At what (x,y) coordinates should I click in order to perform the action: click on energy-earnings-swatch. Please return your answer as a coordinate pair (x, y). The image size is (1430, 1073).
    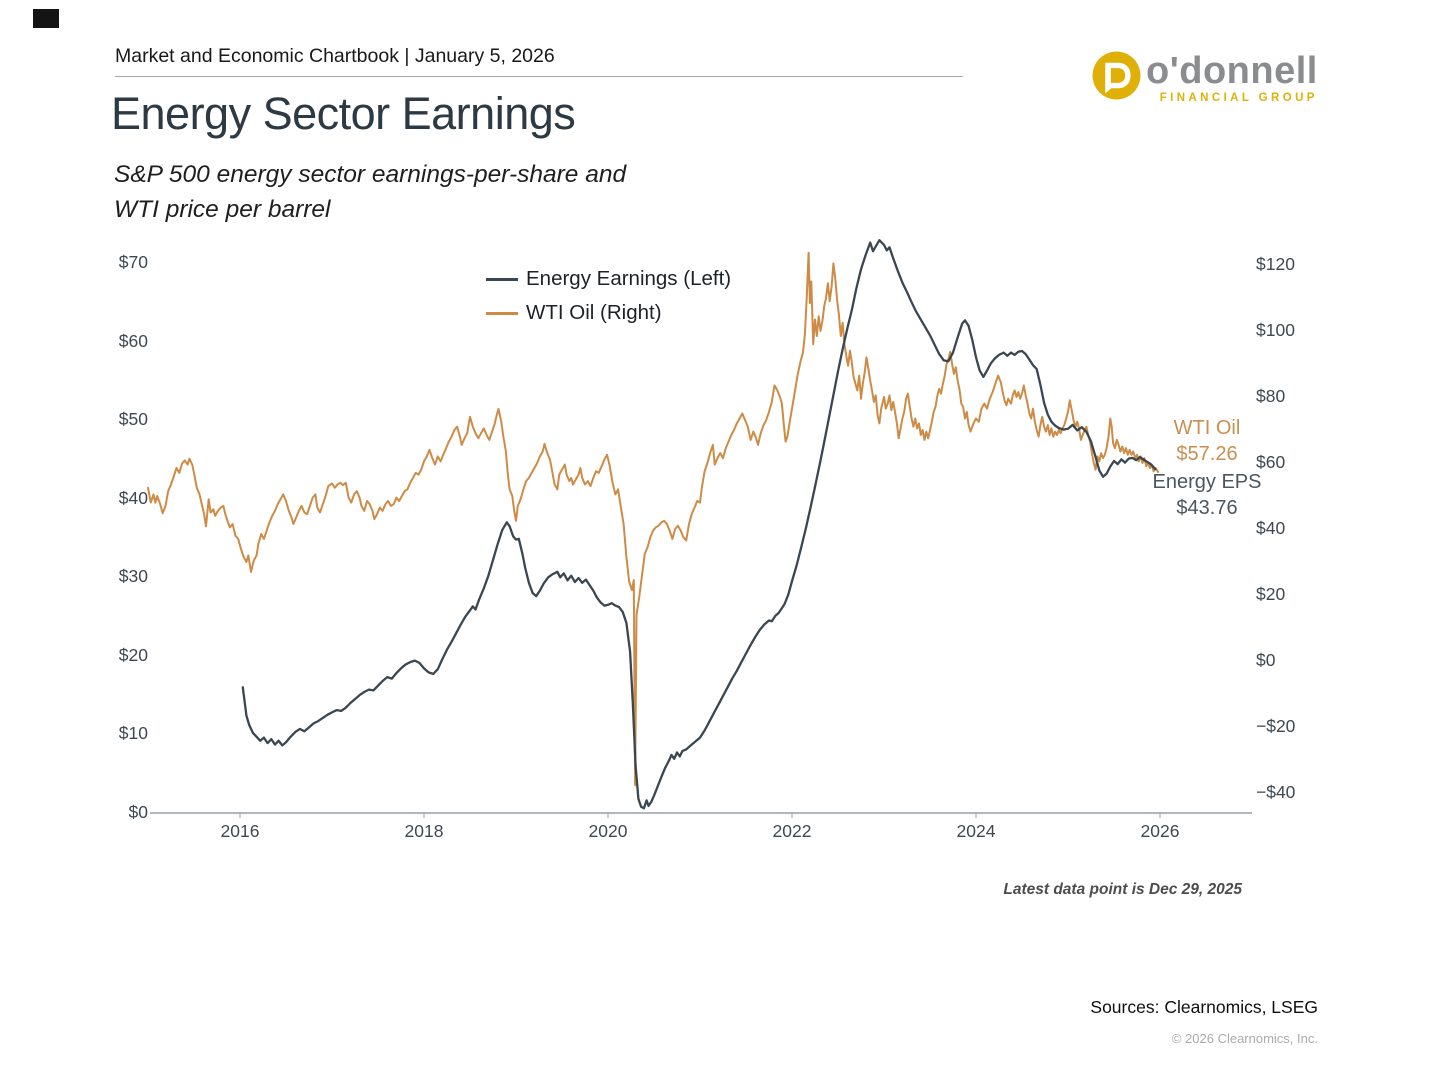
    Looking at the image, I should click on (502, 279).